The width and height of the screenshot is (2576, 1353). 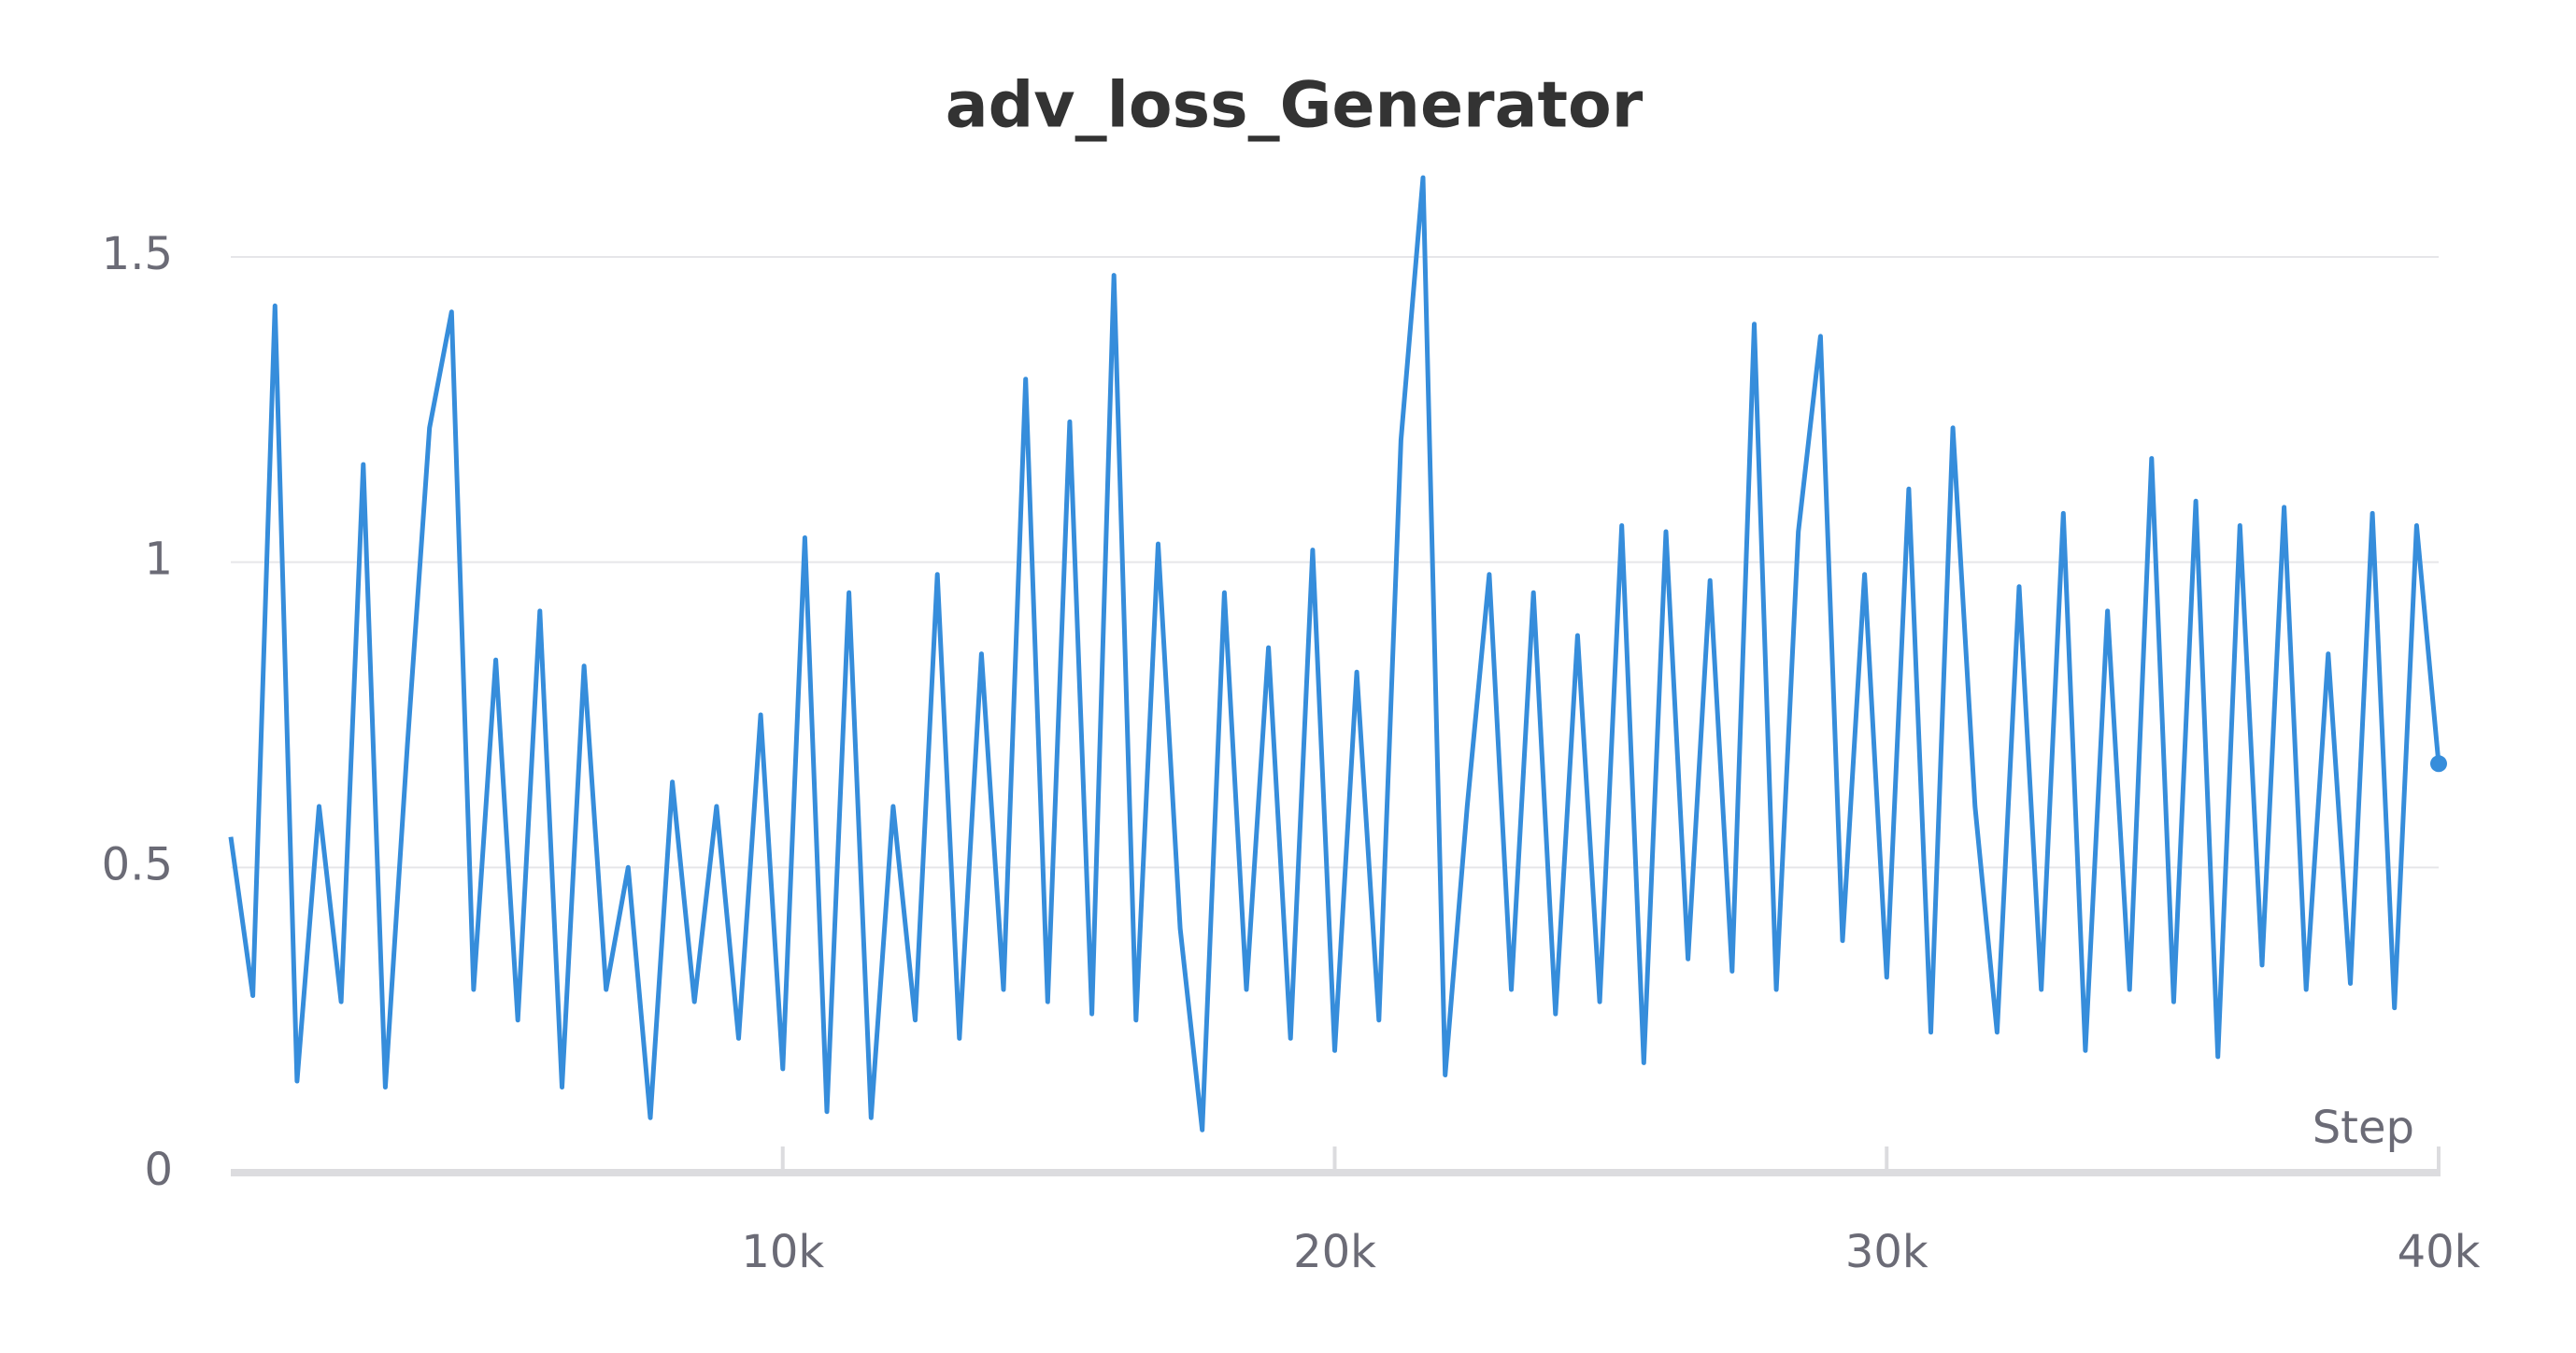 I want to click on y-tick-label: 0.5, so click(x=137, y=864).